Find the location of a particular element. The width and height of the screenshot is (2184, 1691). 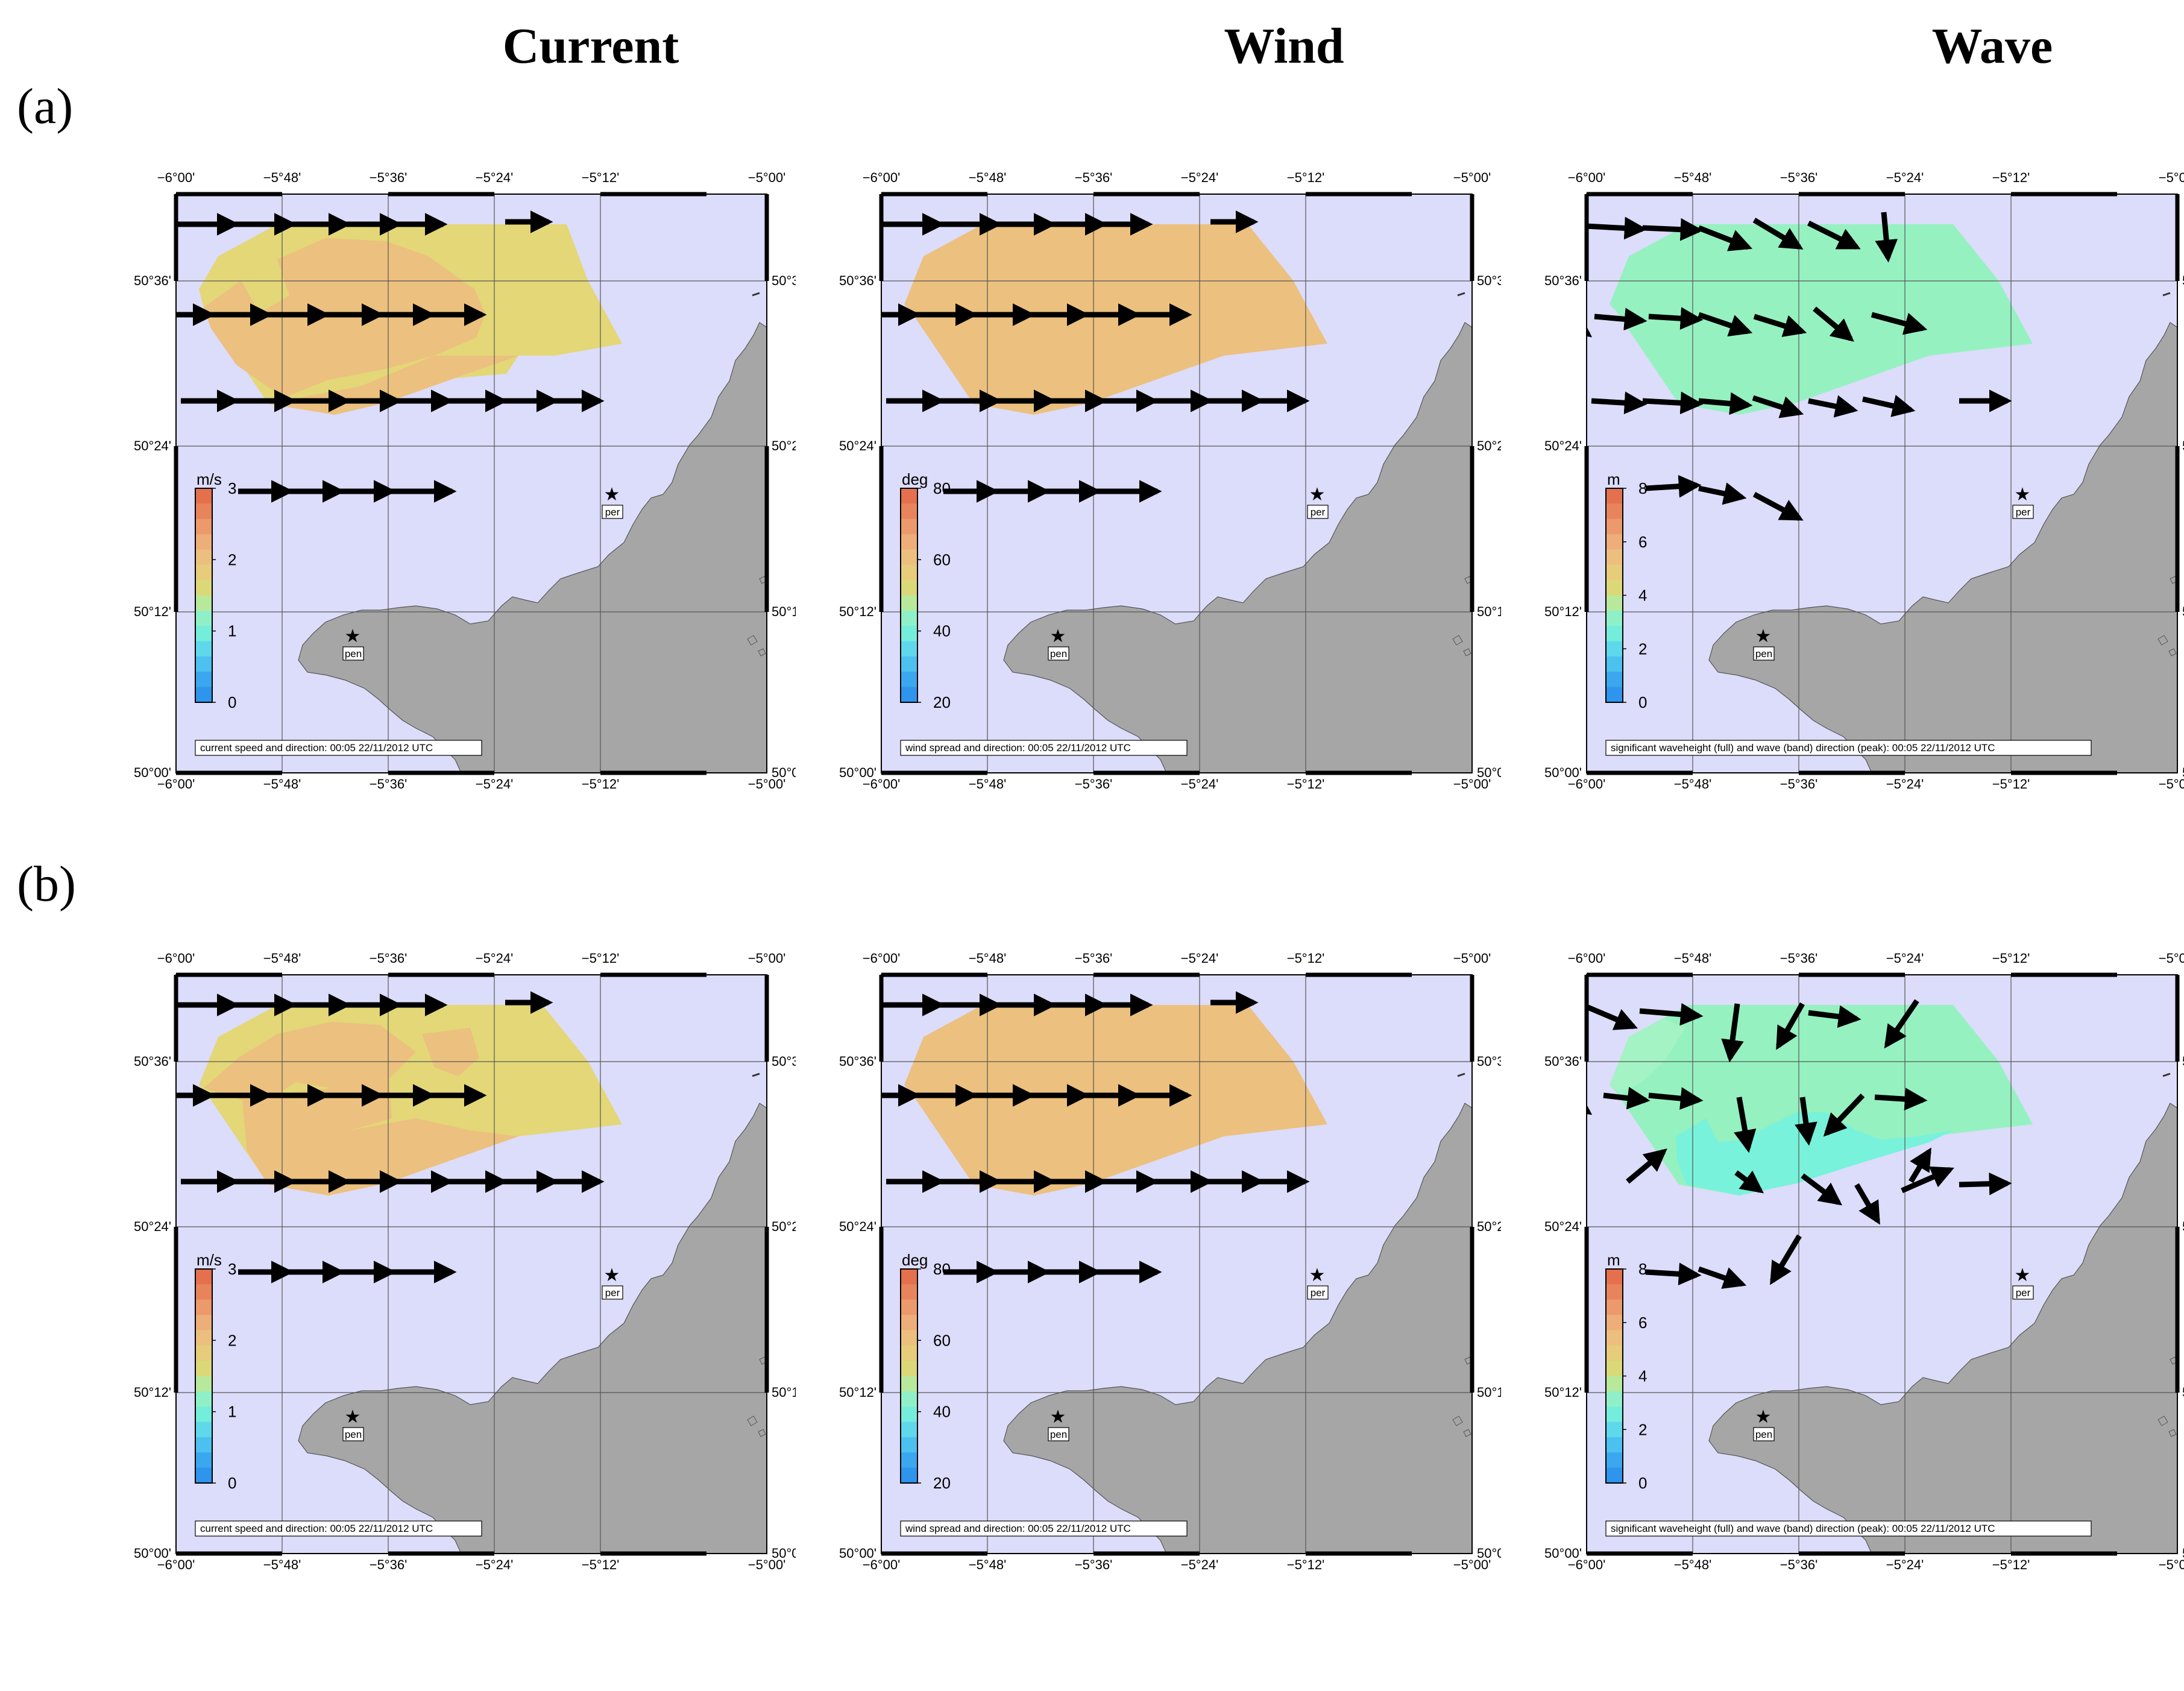

column-title-wind: Wind is located at coordinates (1284, 46).